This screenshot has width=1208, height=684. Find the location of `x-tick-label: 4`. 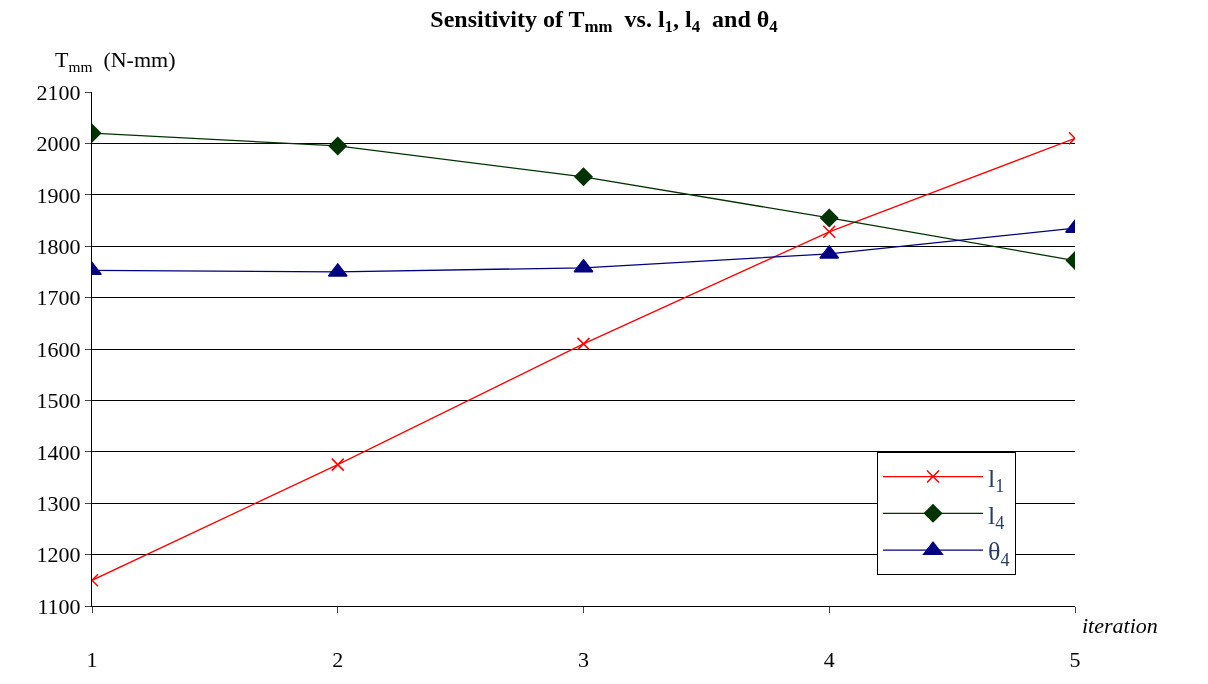

x-tick-label: 4 is located at coordinates (829, 660).